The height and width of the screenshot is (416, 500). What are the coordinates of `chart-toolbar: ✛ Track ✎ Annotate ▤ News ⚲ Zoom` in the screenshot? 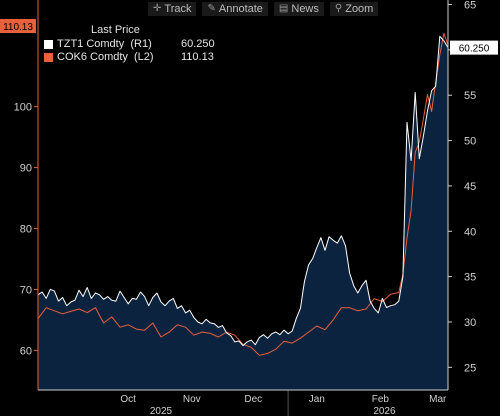 It's located at (263, 9).